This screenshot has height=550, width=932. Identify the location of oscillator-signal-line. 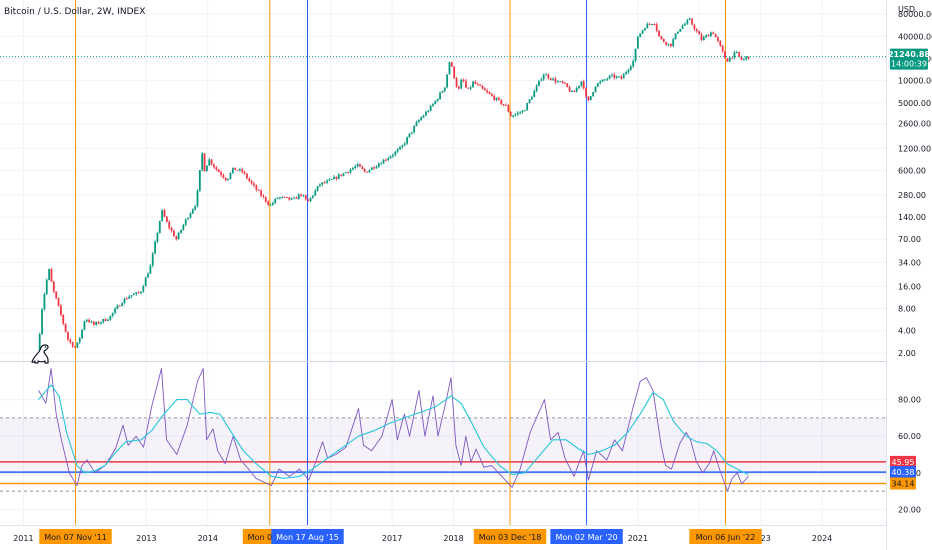
(393, 431).